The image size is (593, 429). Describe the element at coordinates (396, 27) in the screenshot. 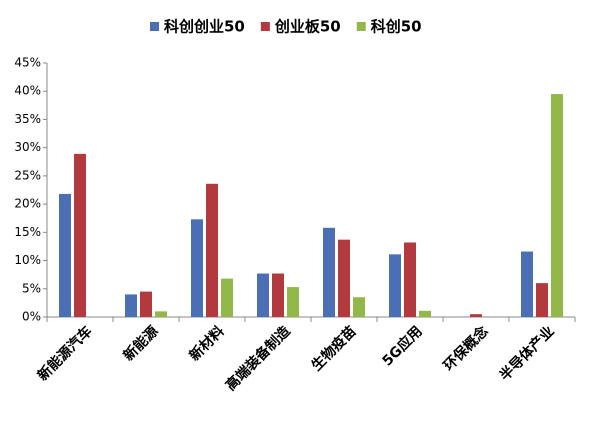

I see `legend-label: 科创50` at that location.